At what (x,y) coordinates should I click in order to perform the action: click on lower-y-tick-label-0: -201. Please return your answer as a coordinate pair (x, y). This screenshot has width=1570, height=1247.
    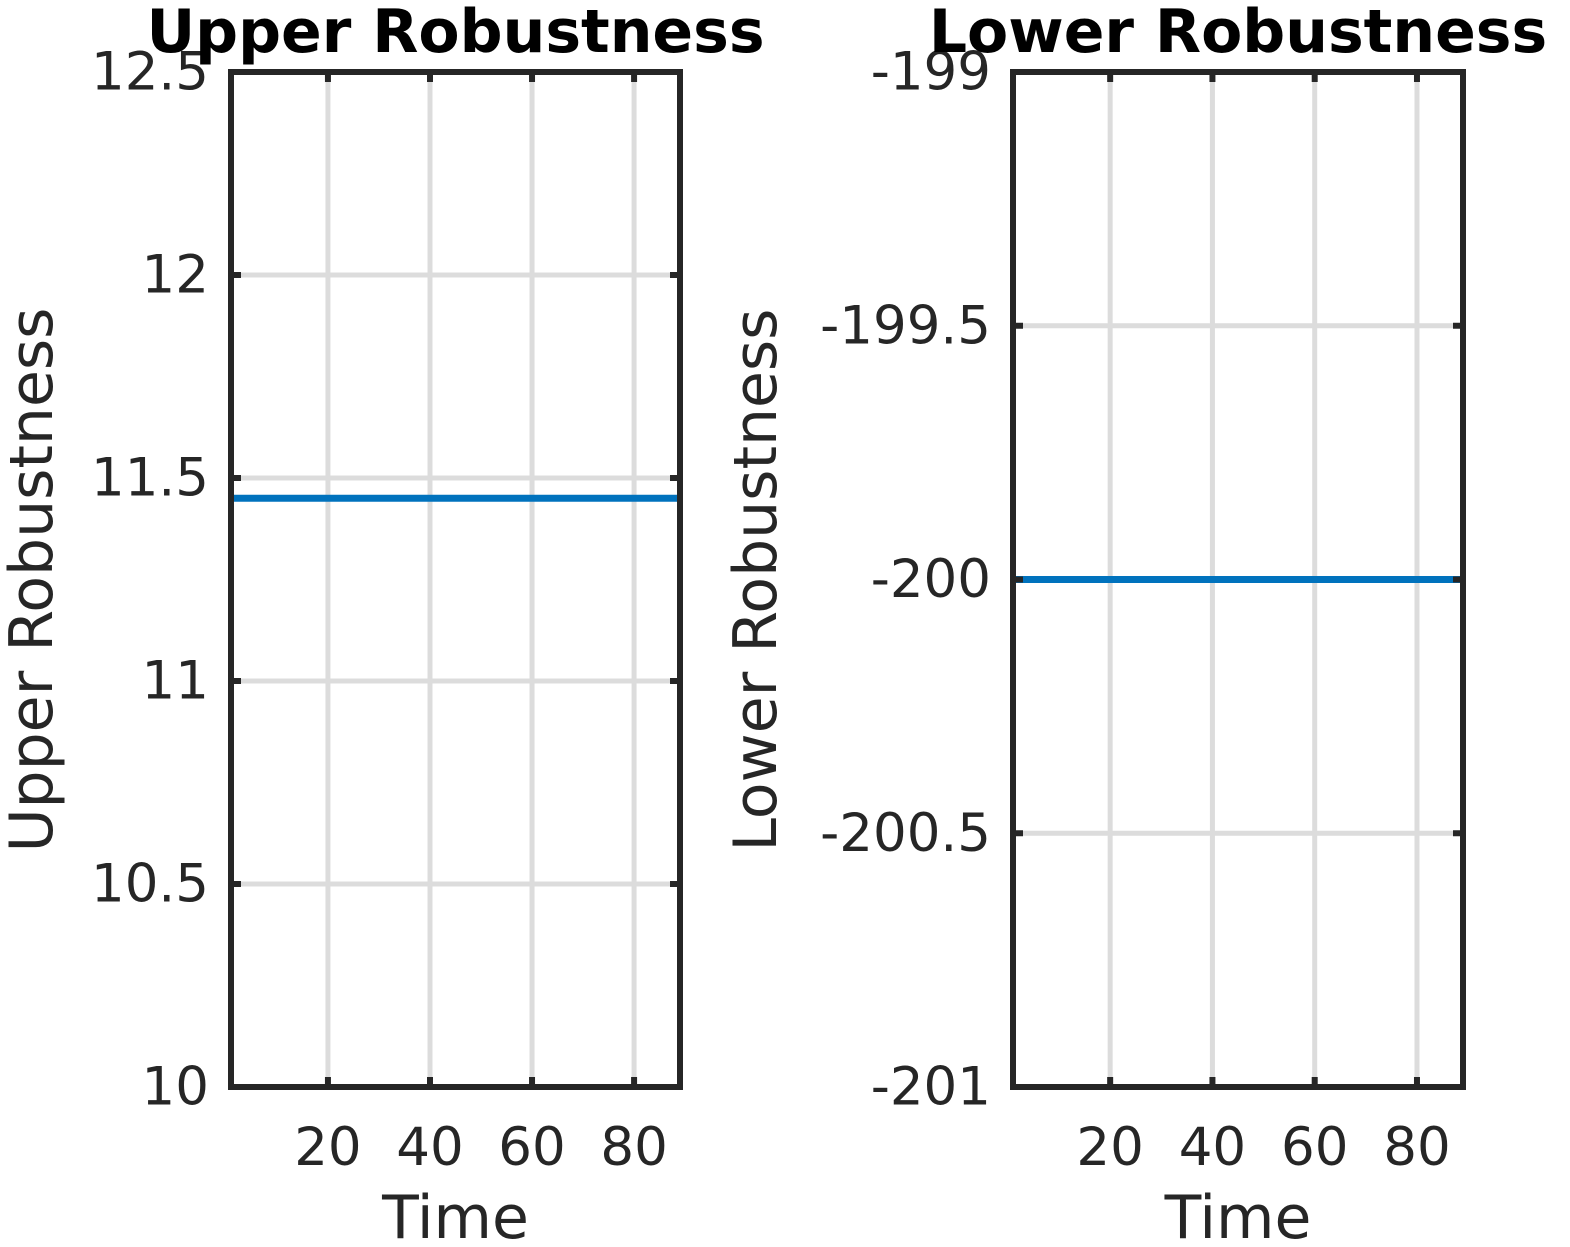
    Looking at the image, I should click on (931, 1087).